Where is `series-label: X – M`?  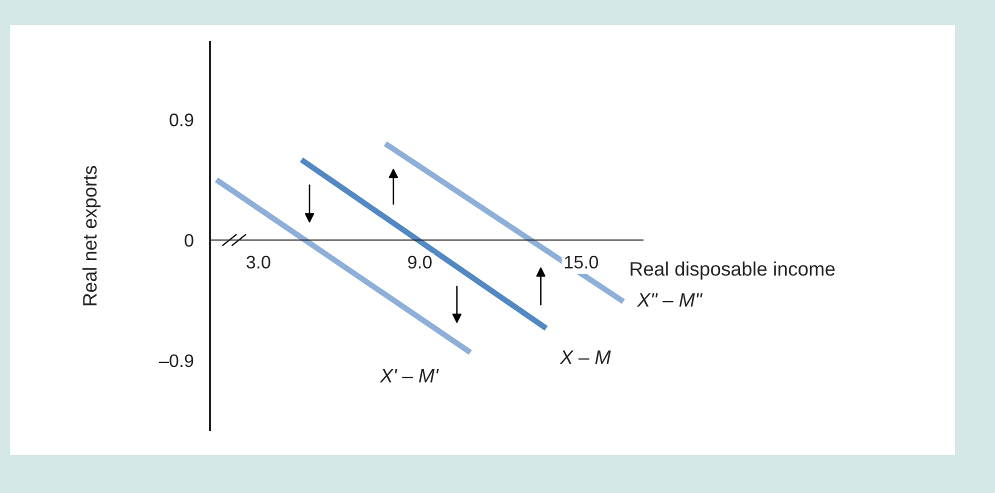 series-label: X – M is located at coordinates (585, 357).